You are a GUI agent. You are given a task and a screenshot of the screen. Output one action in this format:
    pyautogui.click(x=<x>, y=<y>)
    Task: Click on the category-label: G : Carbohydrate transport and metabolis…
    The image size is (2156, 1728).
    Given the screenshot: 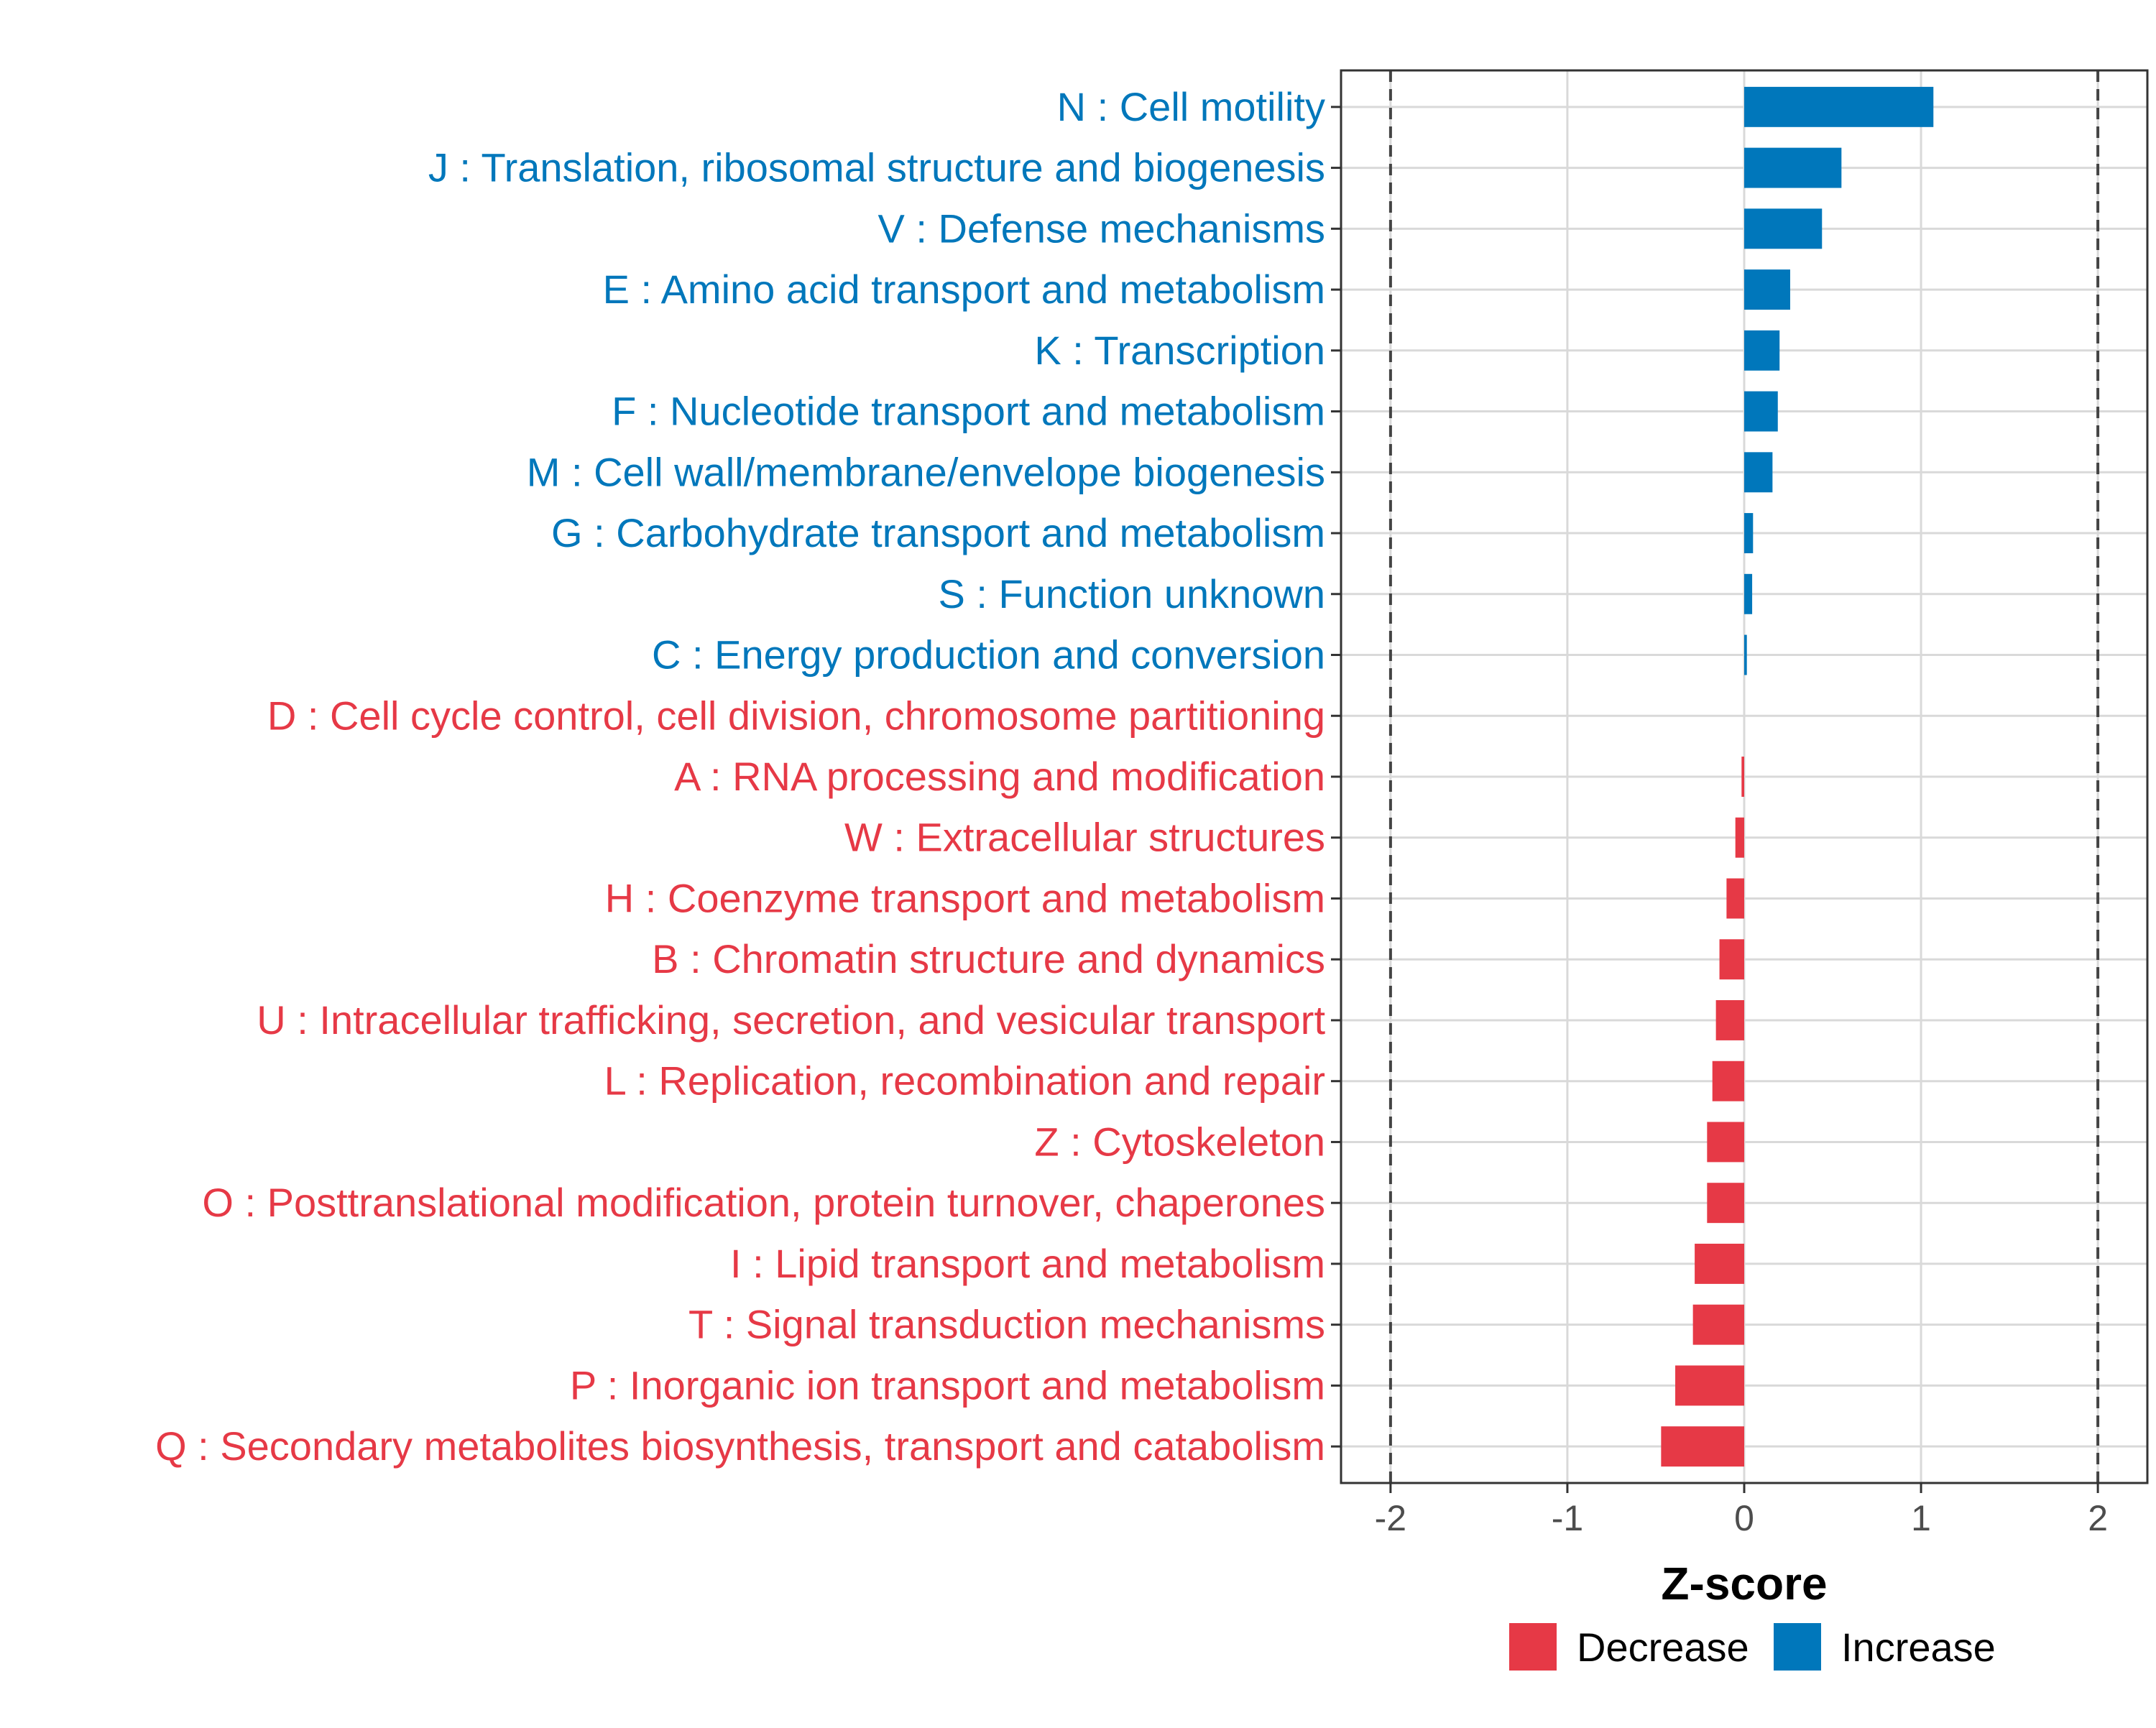 What is the action you would take?
    pyautogui.click(x=938, y=532)
    